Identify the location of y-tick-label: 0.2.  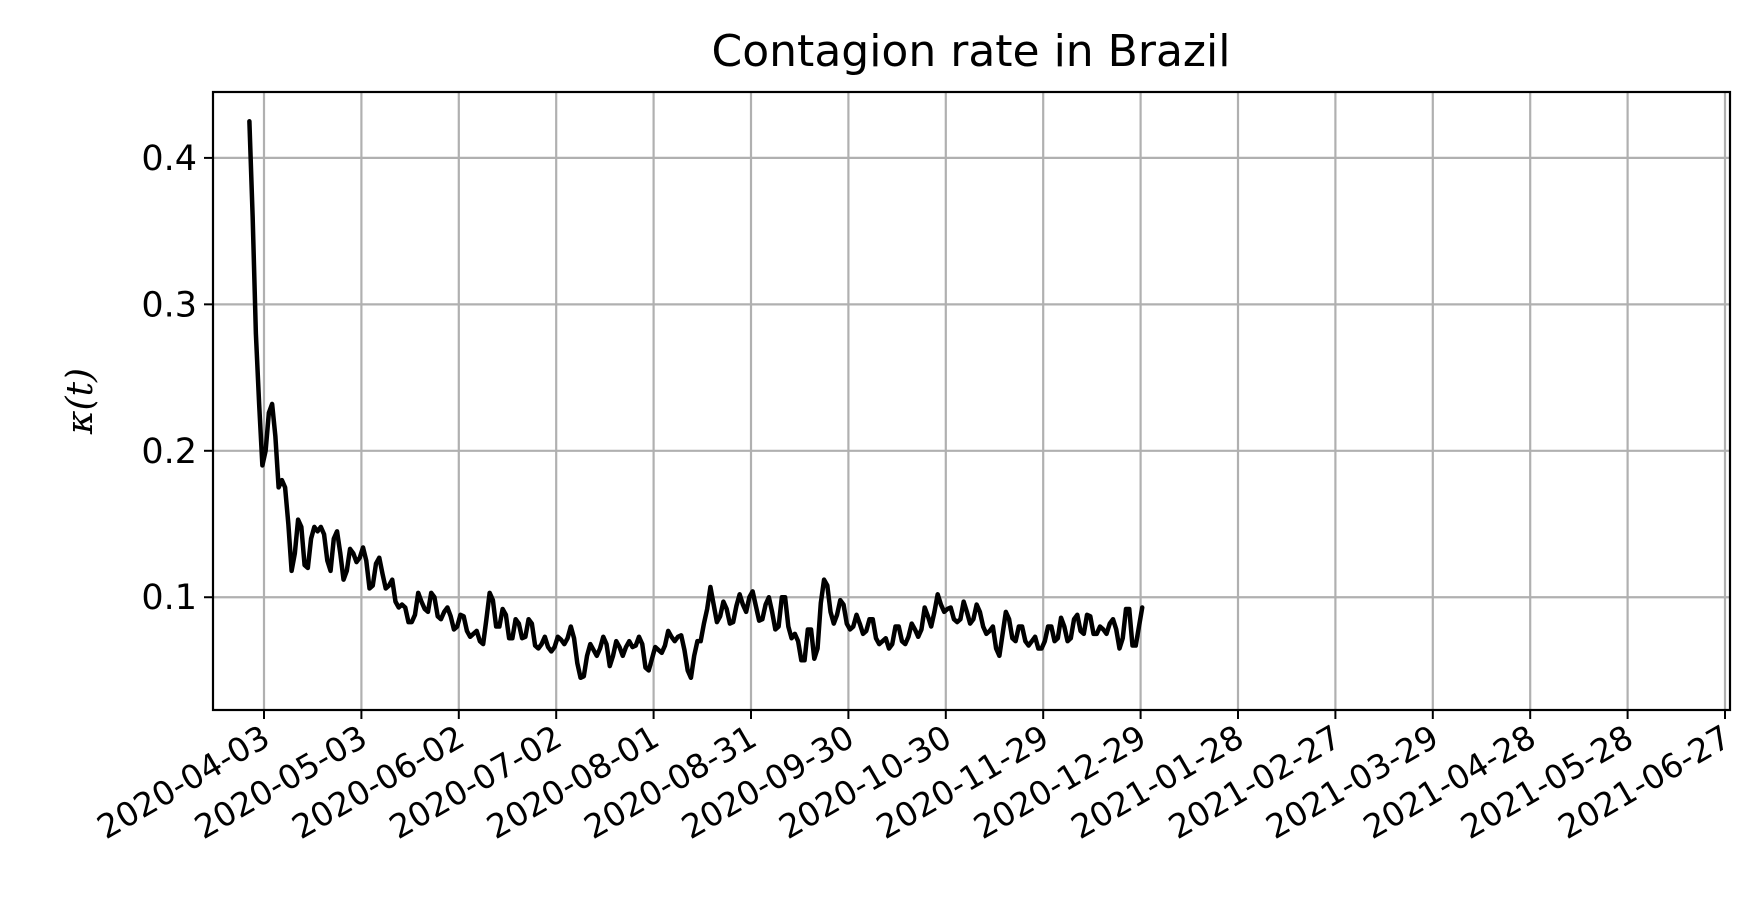
(169, 452).